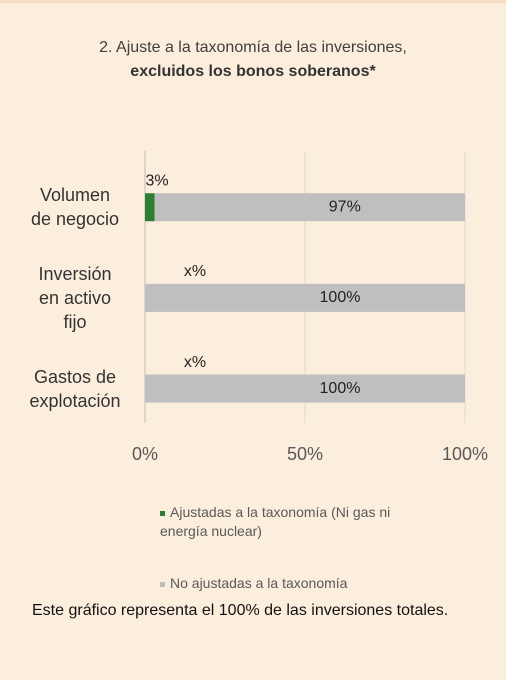 This screenshot has width=506, height=680. I want to click on x-tick-label: 0%, so click(145, 454).